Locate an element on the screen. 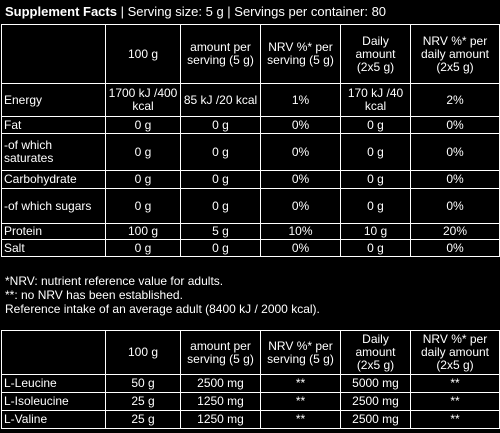 This screenshot has width=500, height=433. title-main: Supplement Facts is located at coordinates (61, 11).